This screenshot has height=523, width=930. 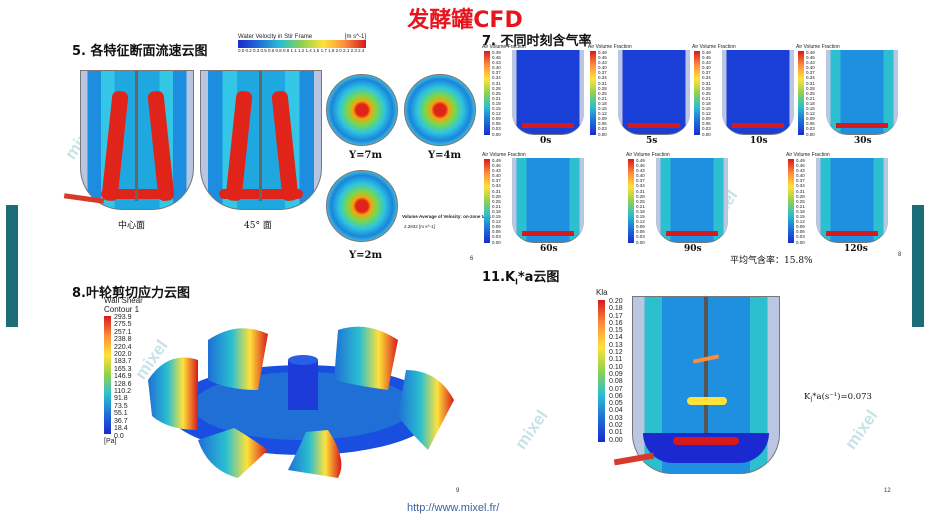 I want to click on shear-scale-tick: 91.8, so click(x=121, y=399).